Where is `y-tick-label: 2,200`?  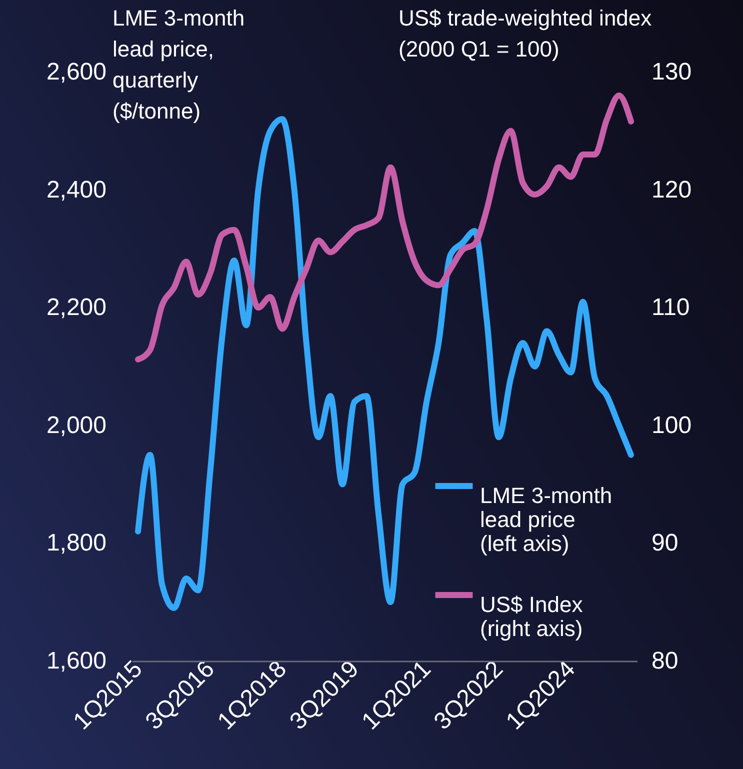
y-tick-label: 2,200 is located at coordinates (76, 308).